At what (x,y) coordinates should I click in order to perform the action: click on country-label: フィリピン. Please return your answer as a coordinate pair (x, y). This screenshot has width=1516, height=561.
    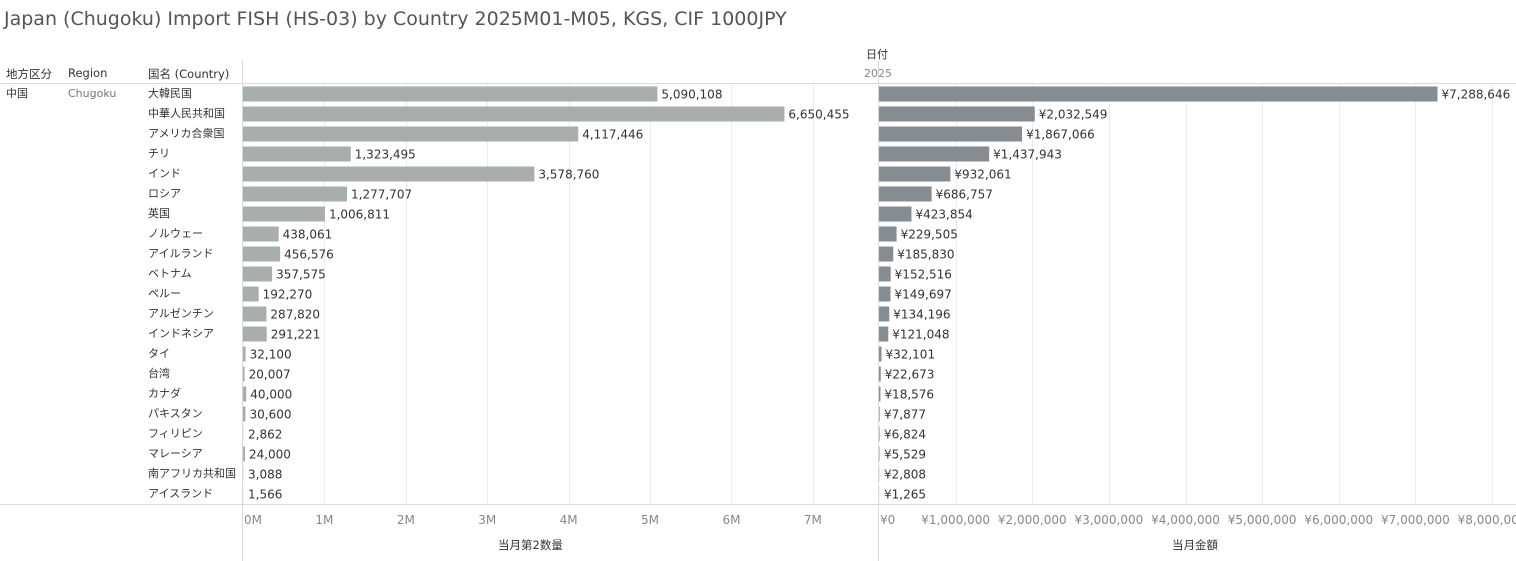
    Looking at the image, I should click on (175, 433).